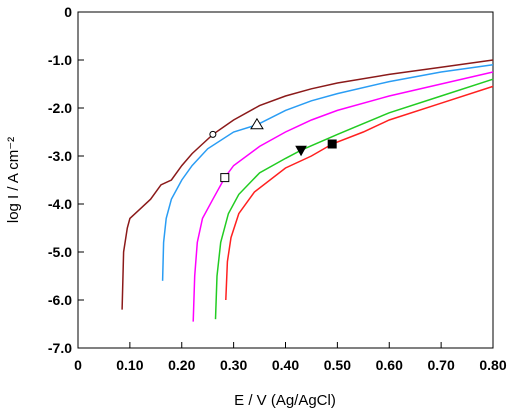 The image size is (508, 416). What do you see at coordinates (13, 180) in the screenshot?
I see `y-axis-label: log I / A cm⁻²` at bounding box center [13, 180].